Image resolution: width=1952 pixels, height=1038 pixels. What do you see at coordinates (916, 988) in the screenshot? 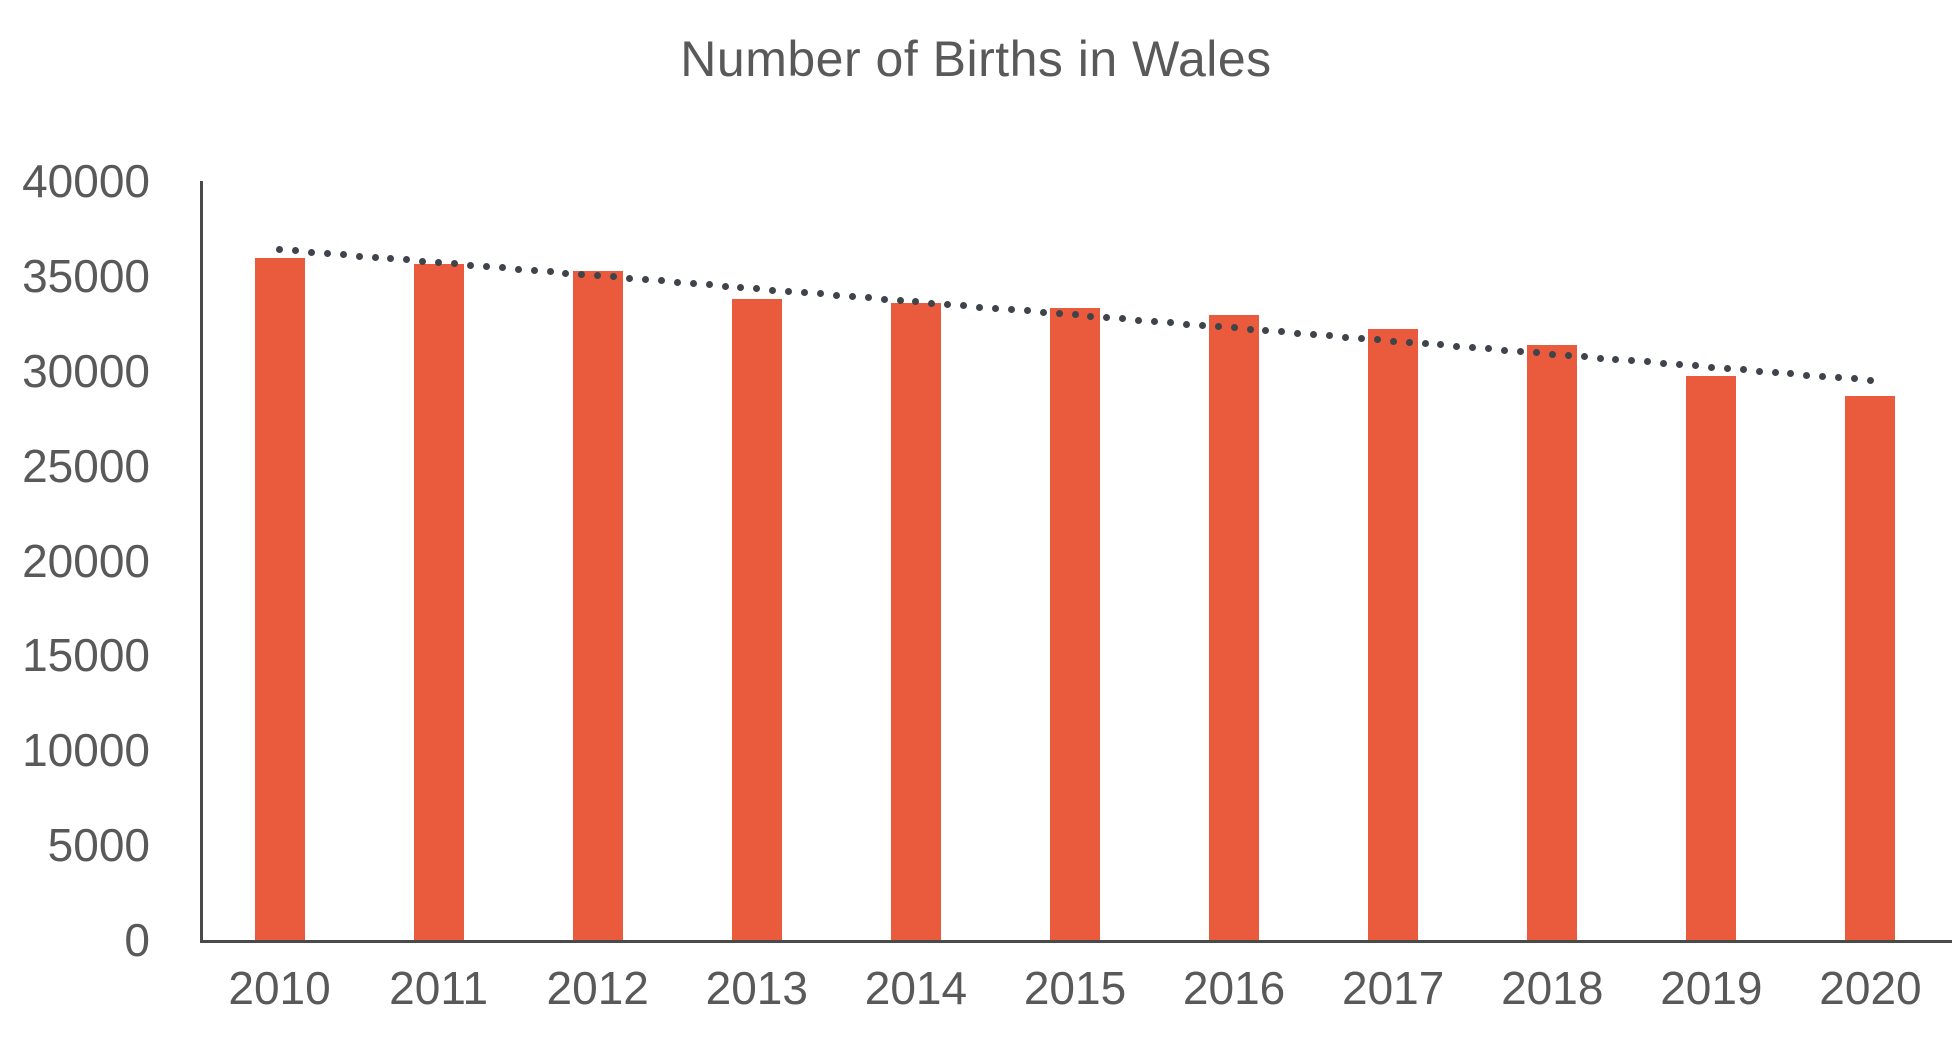
I see `x-tick-label-2014: 2014` at bounding box center [916, 988].